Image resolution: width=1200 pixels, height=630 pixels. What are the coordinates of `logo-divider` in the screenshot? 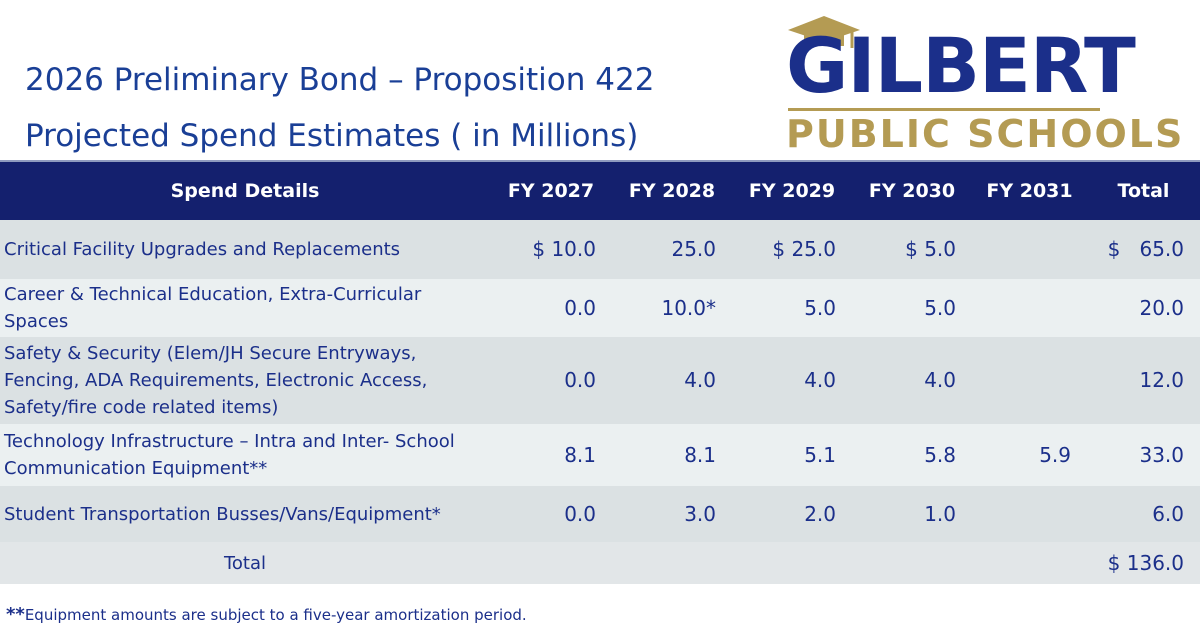 It's located at (944, 109).